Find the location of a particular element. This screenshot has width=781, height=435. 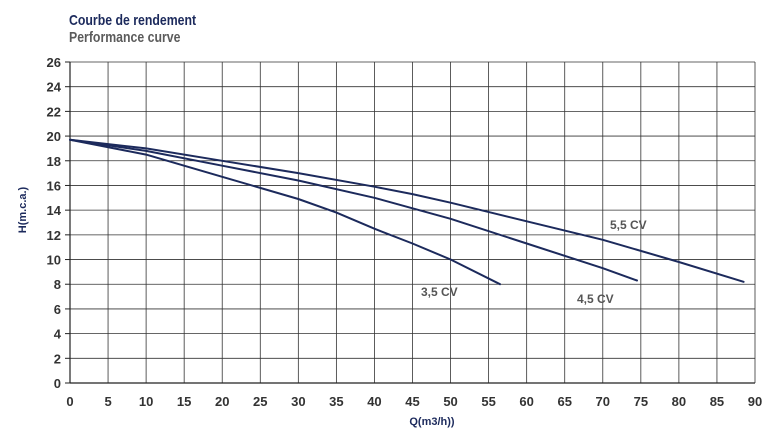

x-tick-label: 60 is located at coordinates (526, 401).